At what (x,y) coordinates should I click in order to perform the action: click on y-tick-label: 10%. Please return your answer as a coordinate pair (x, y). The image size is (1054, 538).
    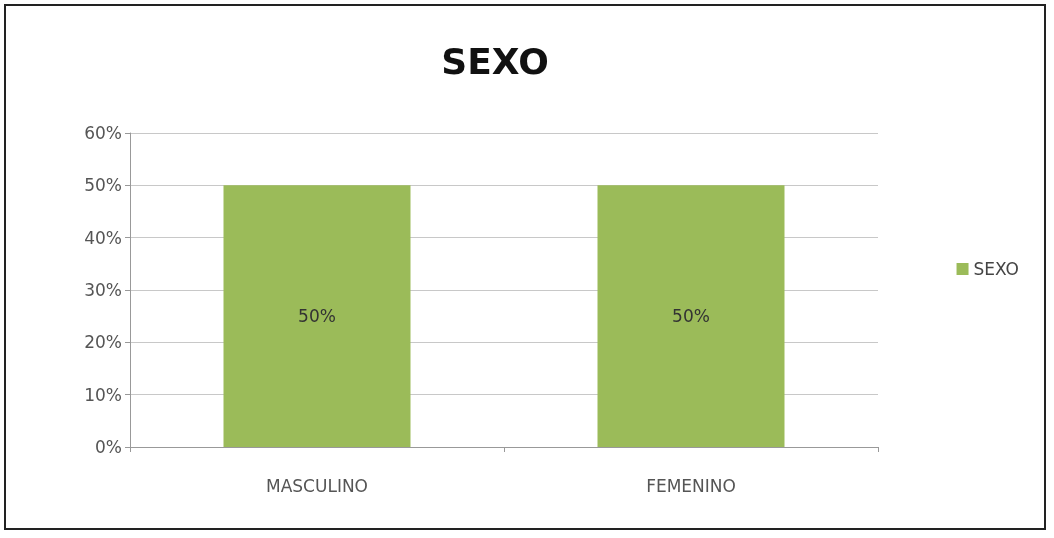
    Looking at the image, I should click on (103, 394).